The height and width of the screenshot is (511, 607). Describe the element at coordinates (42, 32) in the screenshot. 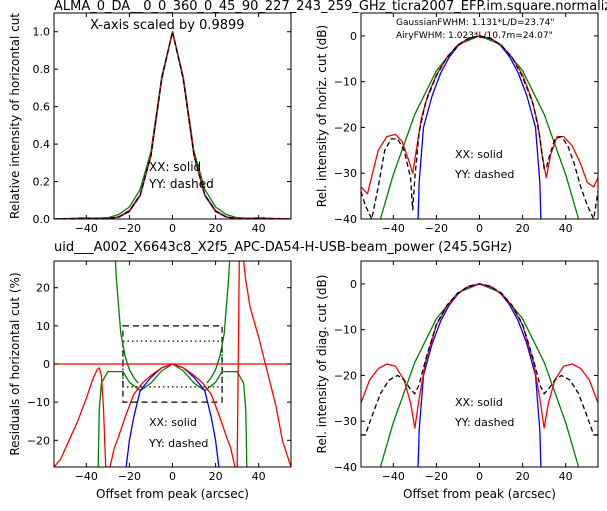

I see `y-tick-label: 1.0` at that location.